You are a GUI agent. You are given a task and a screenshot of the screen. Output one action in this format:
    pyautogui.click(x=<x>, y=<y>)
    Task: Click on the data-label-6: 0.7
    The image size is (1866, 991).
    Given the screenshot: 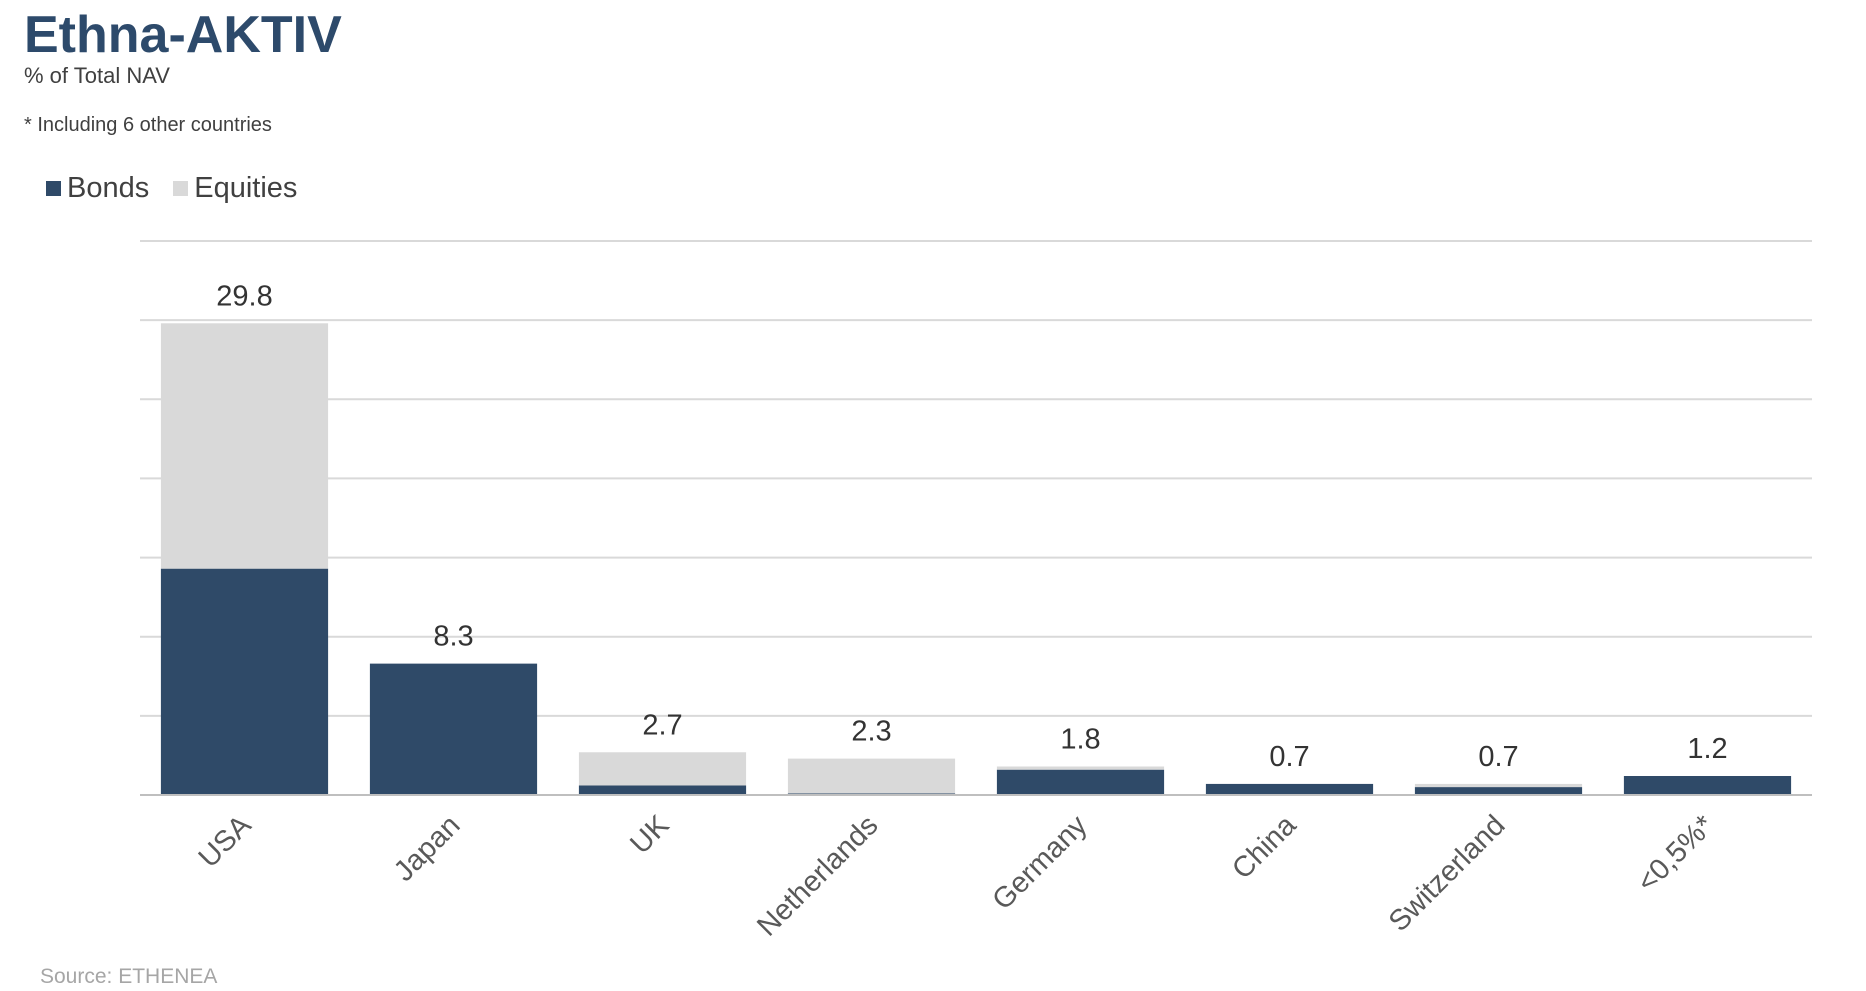 What is the action you would take?
    pyautogui.click(x=1498, y=757)
    